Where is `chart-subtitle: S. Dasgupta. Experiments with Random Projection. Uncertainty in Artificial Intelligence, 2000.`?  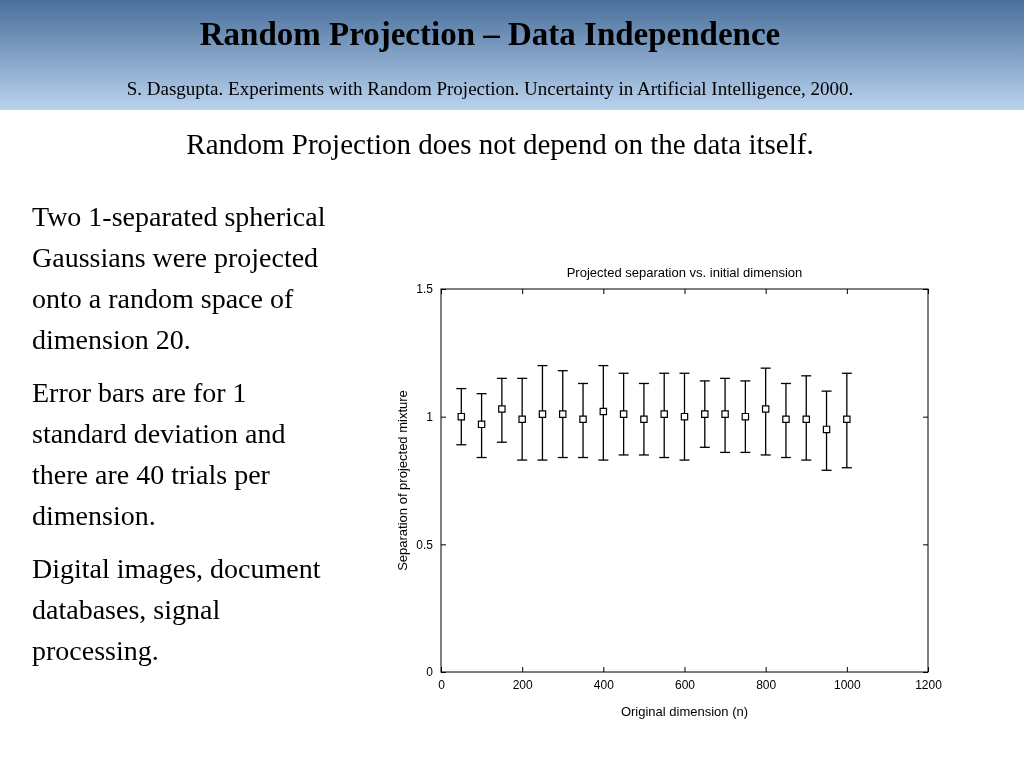 chart-subtitle: S. Dasgupta. Experiments with Random Projection. Uncertainty in Artificial Intelligence, 2000. is located at coordinates (490, 89).